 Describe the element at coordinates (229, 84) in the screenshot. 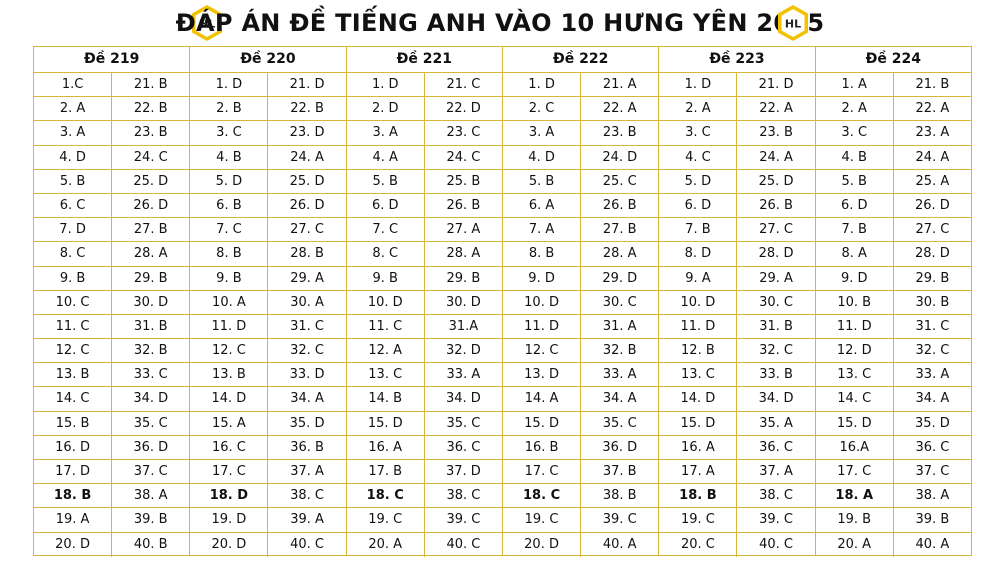

I see `answer-cell: 1. D` at that location.